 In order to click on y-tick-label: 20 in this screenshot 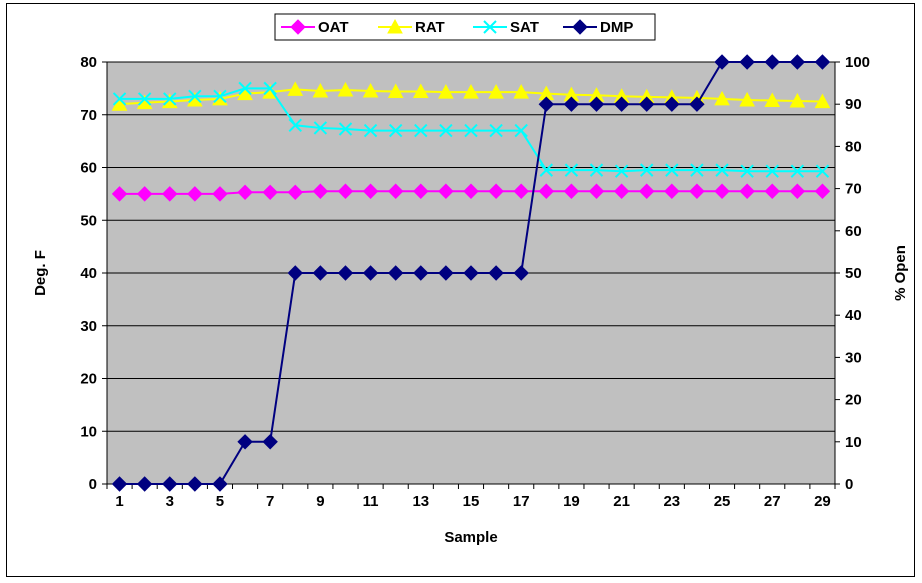, I will do `click(88, 379)`.